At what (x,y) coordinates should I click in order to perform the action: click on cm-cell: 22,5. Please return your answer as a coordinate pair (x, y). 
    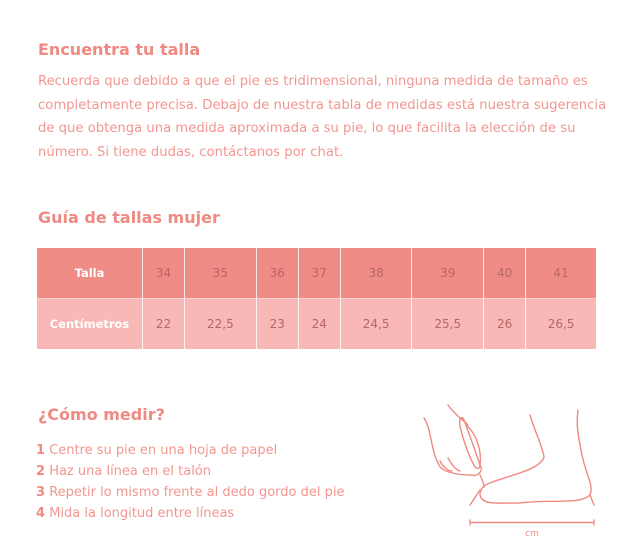
    Looking at the image, I should click on (220, 323).